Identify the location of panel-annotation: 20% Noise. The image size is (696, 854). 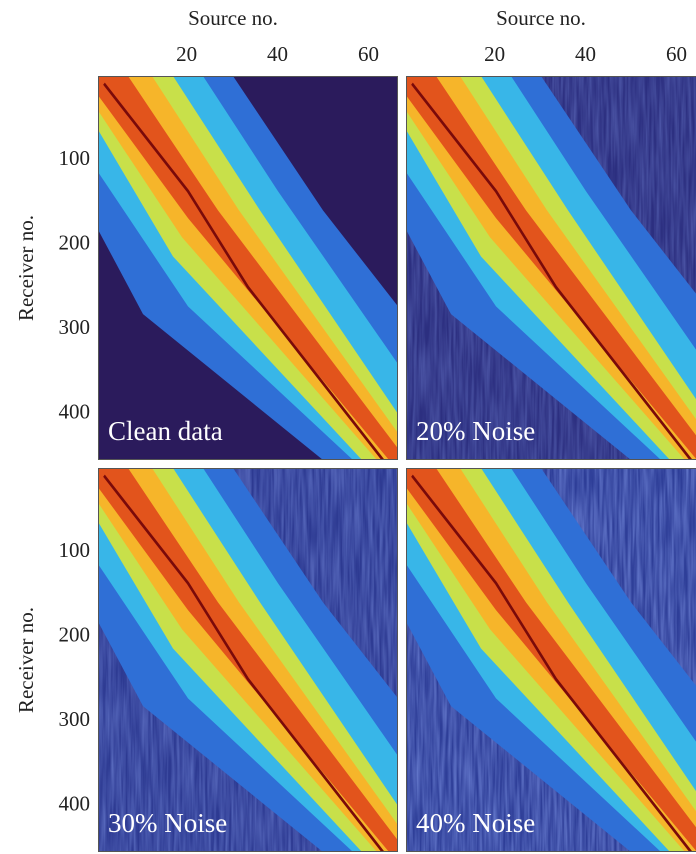
(475, 431).